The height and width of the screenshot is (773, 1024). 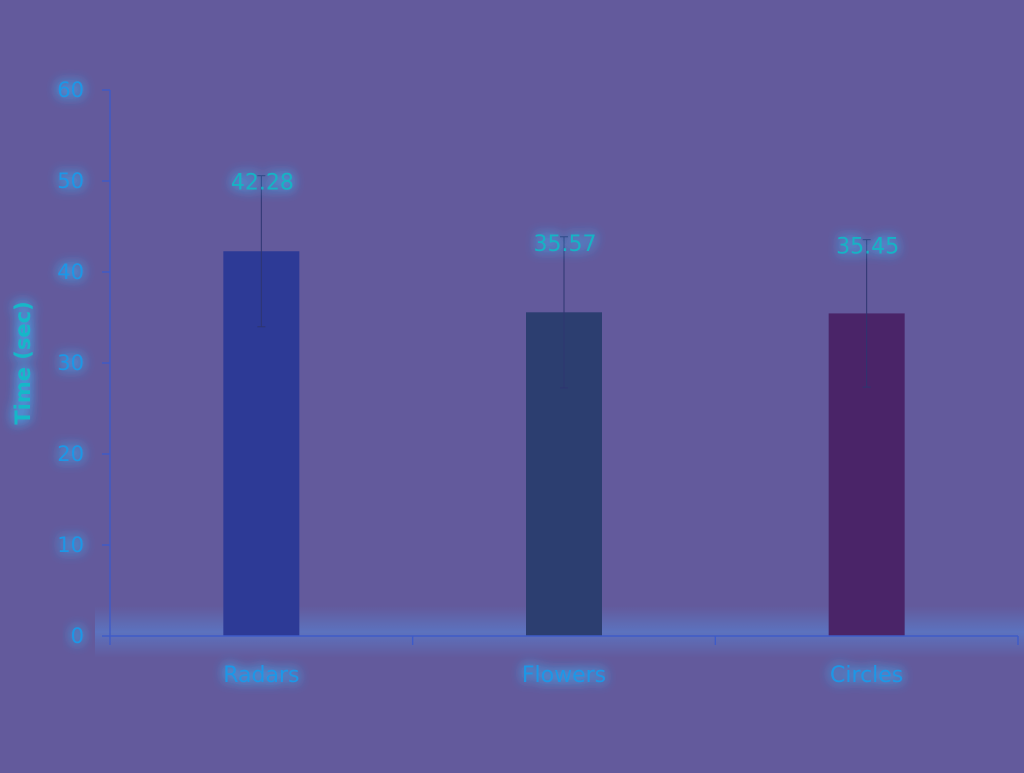 I want to click on x-tick-label: Radars, so click(x=261, y=675).